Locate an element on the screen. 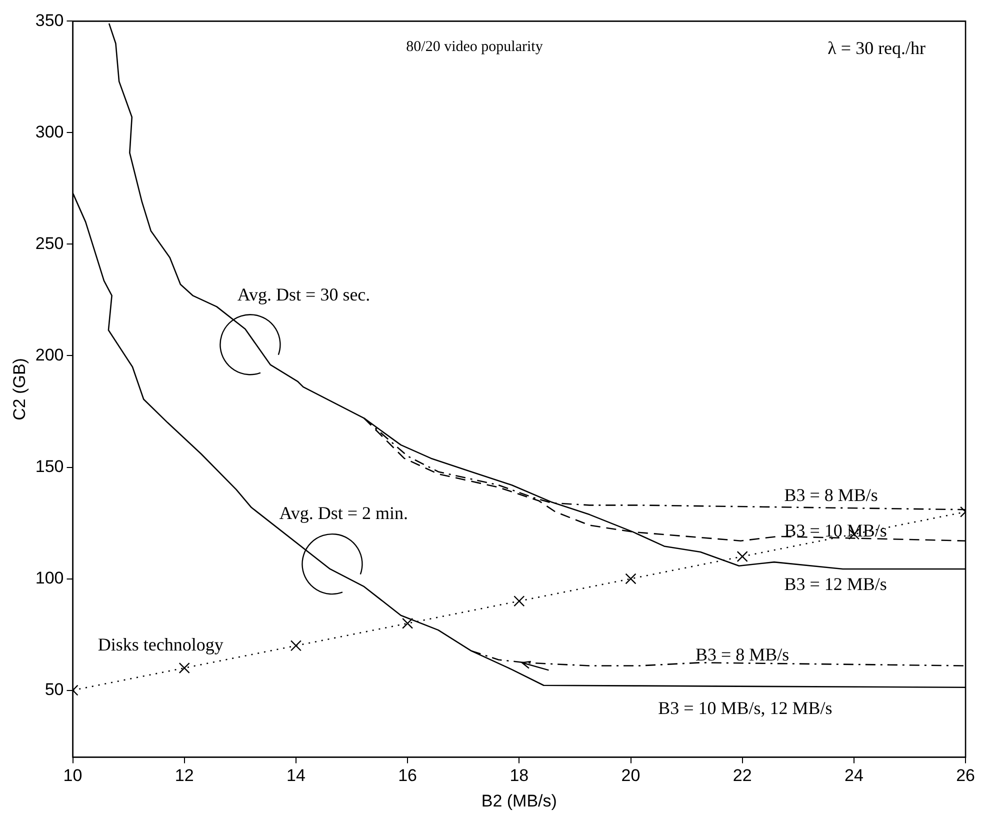 The width and height of the screenshot is (986, 822). y-tick-label: 300 is located at coordinates (49, 132).